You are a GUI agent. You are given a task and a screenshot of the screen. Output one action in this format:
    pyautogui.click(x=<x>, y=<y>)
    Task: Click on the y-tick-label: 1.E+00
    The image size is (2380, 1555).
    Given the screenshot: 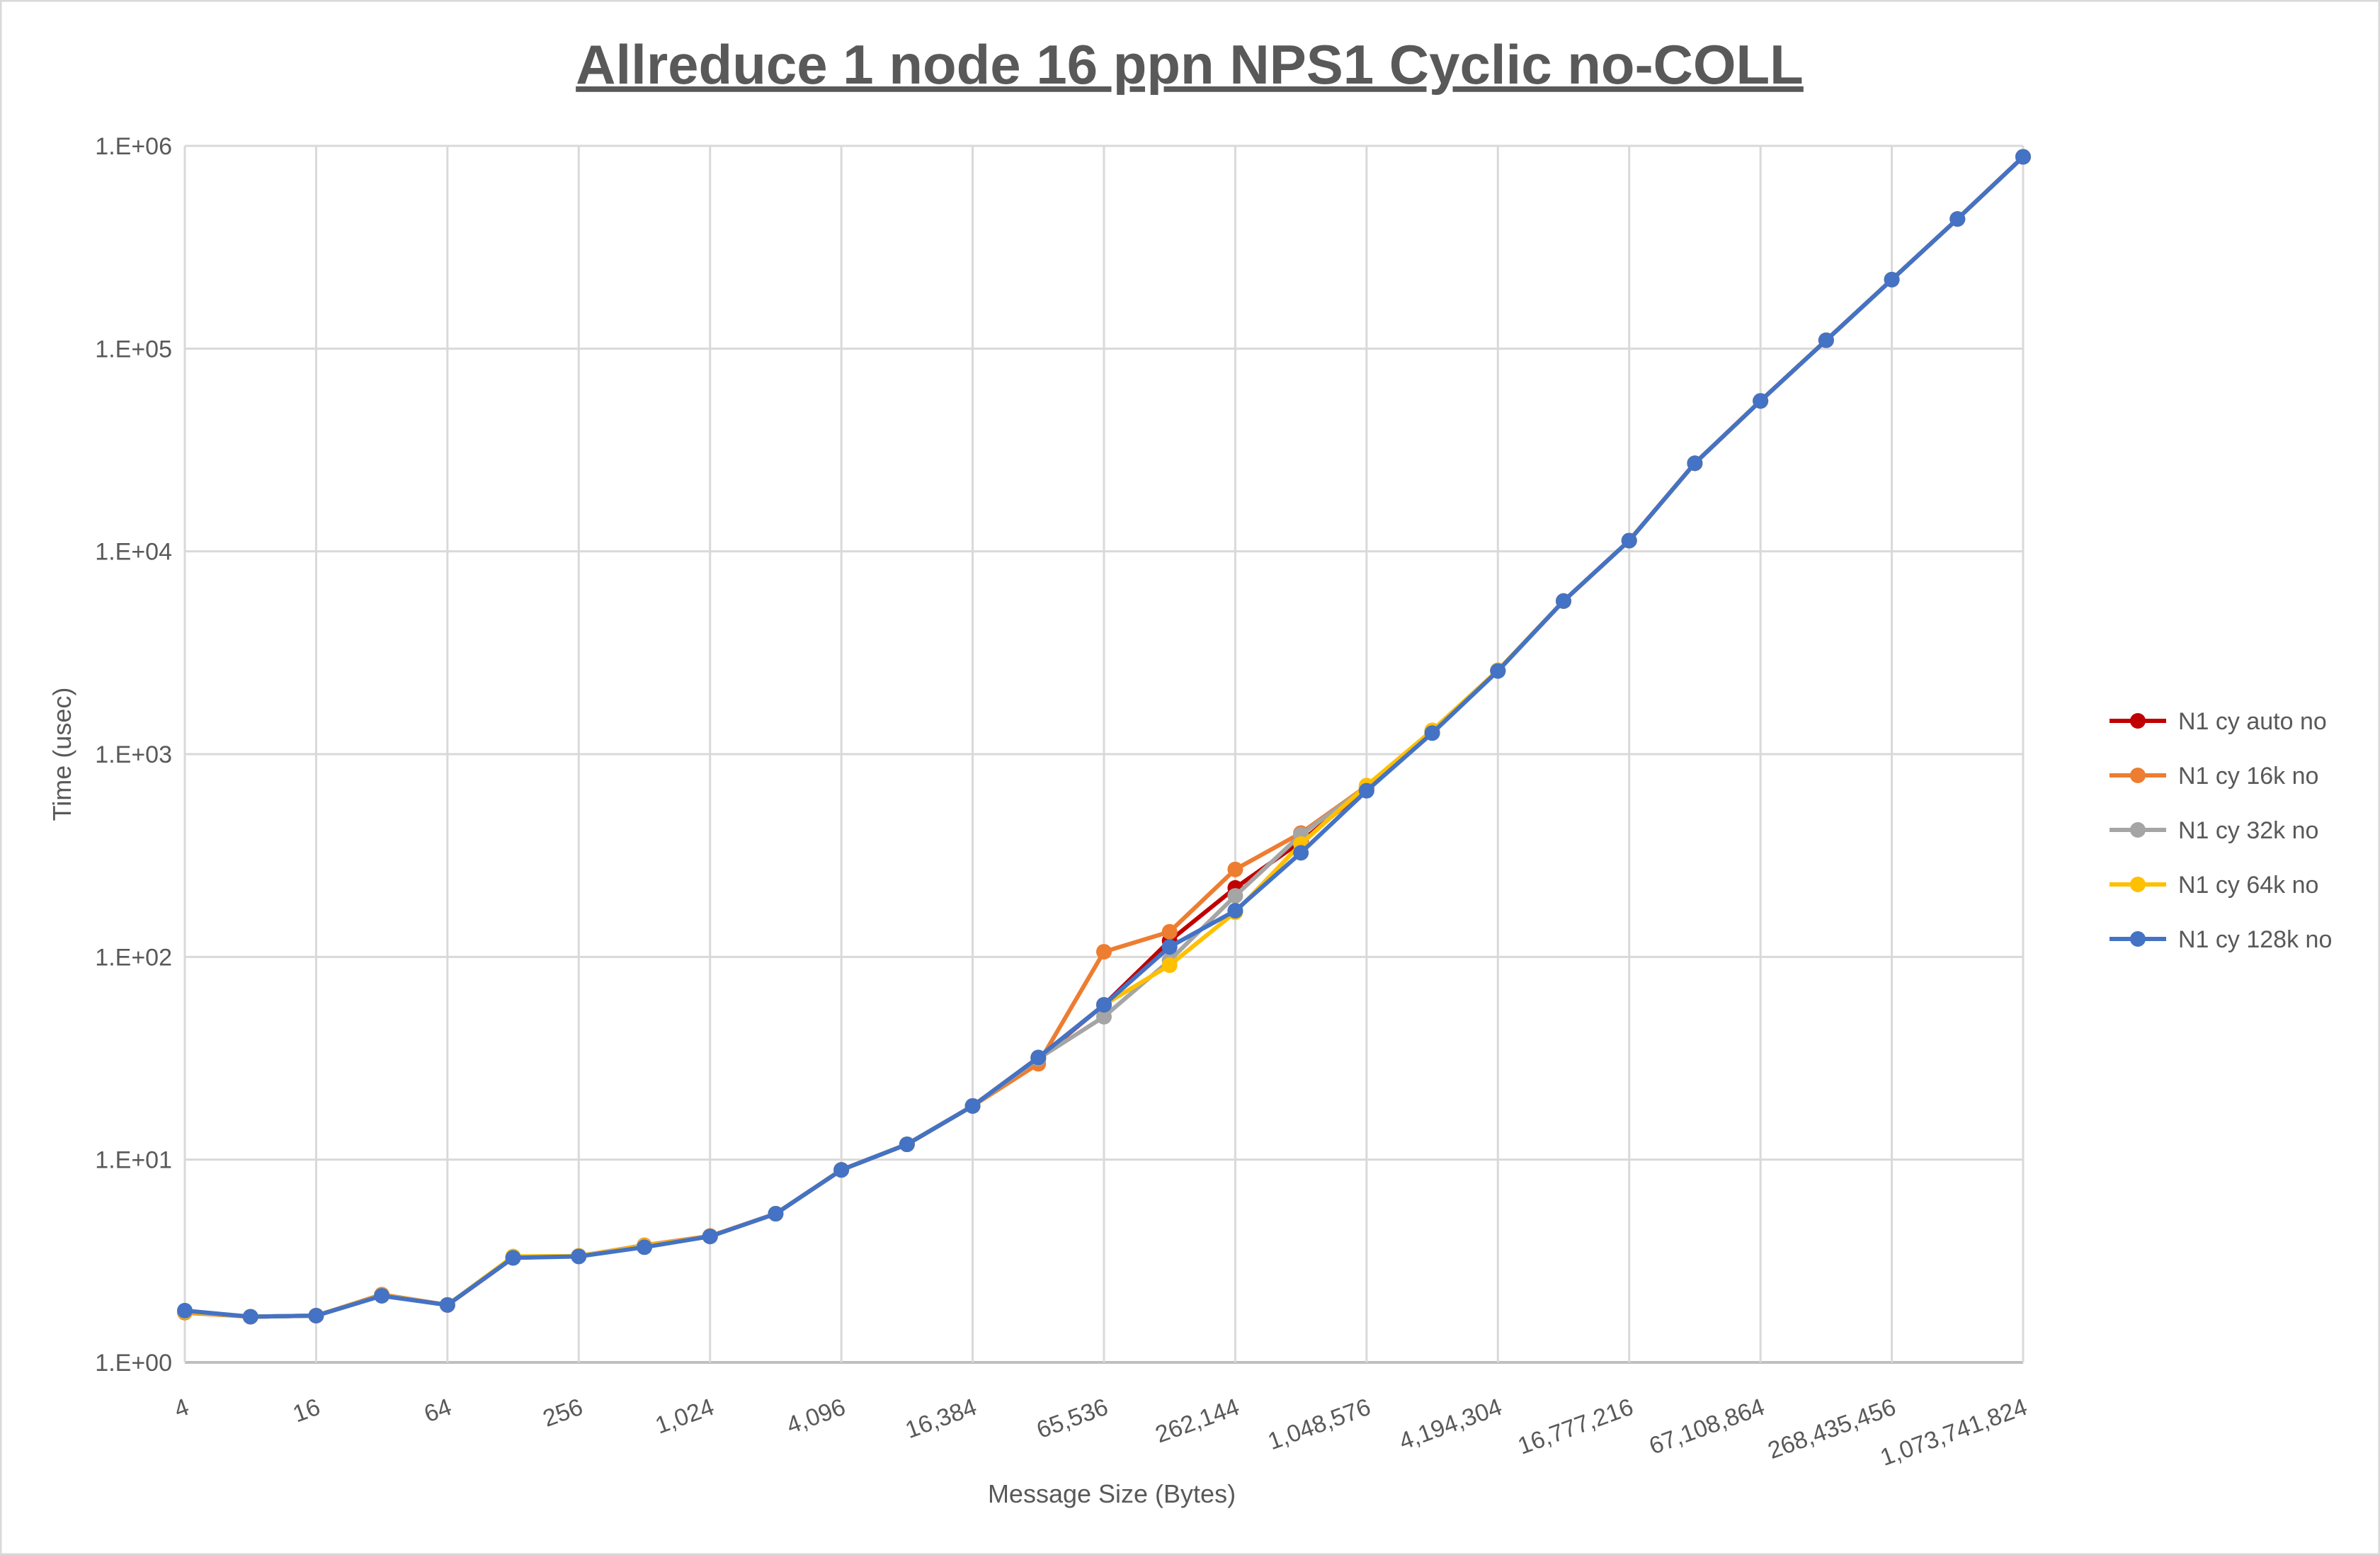 What is the action you would take?
    pyautogui.click(x=133, y=1363)
    